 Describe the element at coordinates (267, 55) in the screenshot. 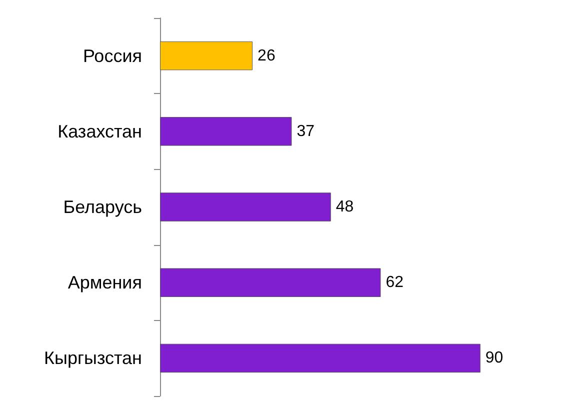

I see `data-label: 26` at that location.